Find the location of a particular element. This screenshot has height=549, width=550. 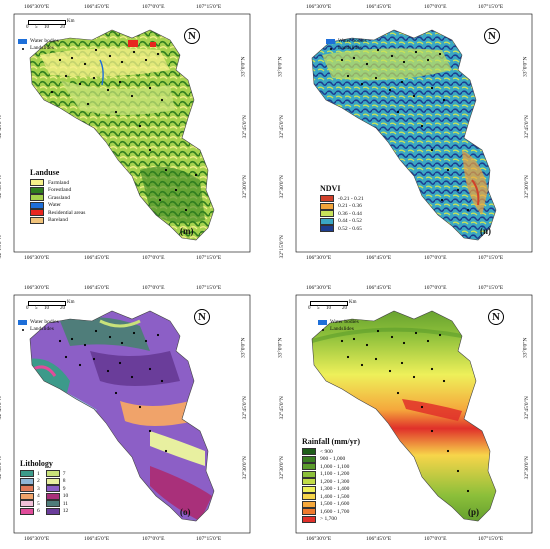

scale-tick-0: 0 is located at coordinates (309, 308).